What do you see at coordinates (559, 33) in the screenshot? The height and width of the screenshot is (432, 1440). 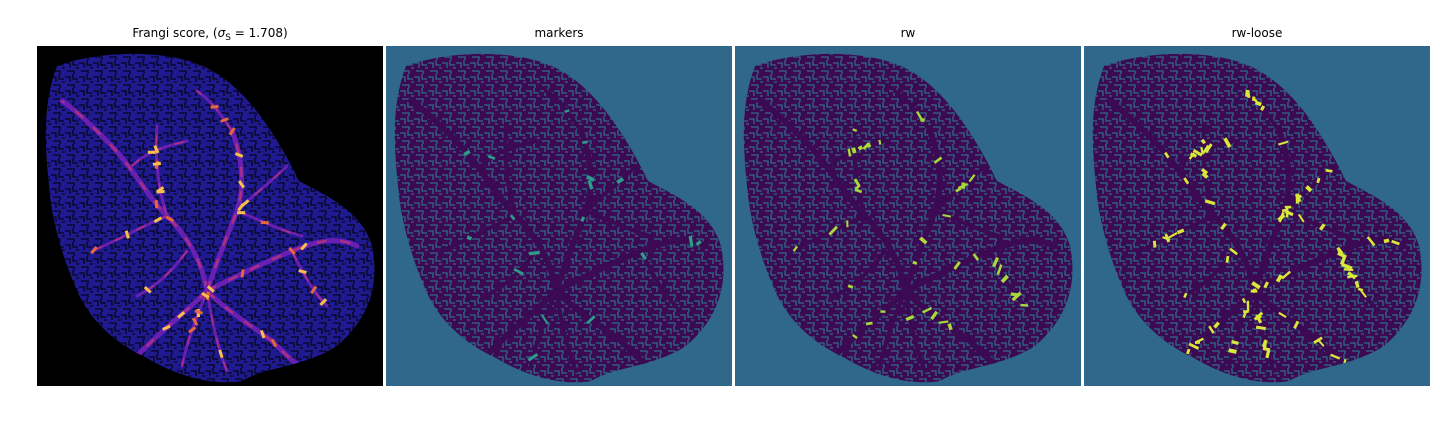 I see `panel-title-markers: markers` at bounding box center [559, 33].